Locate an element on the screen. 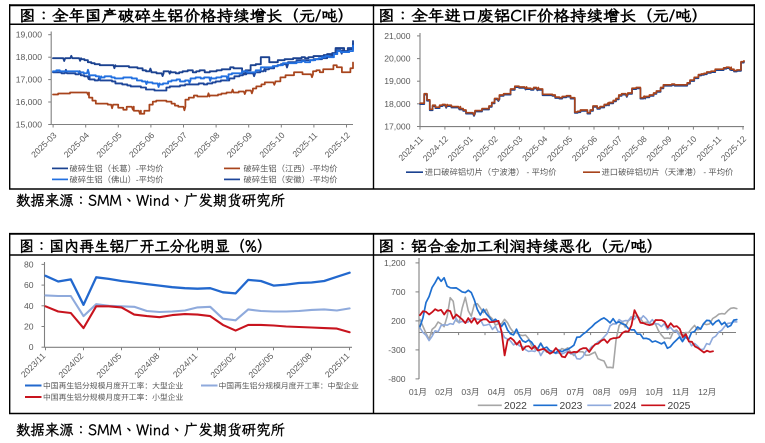 The image size is (765, 443). svg-text: 2024/08 is located at coordinates (146, 365).